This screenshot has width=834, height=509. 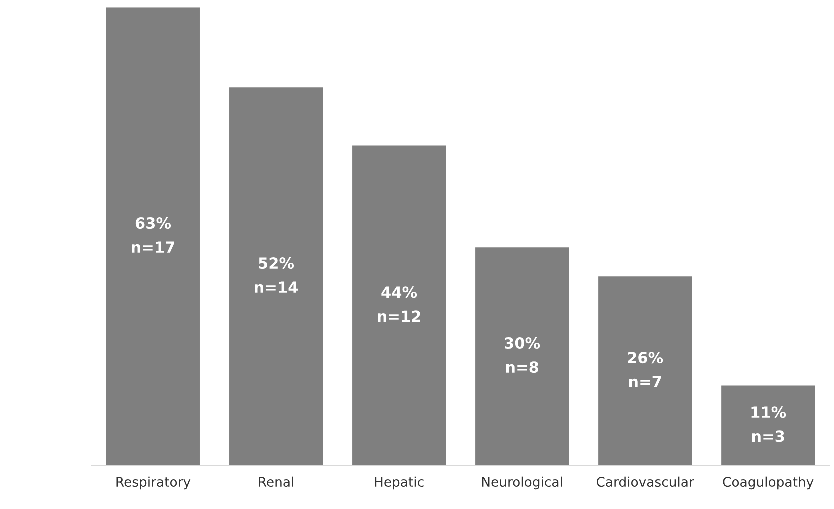 What do you see at coordinates (645, 482) in the screenshot?
I see `x-tick-label: Cardiovascular` at bounding box center [645, 482].